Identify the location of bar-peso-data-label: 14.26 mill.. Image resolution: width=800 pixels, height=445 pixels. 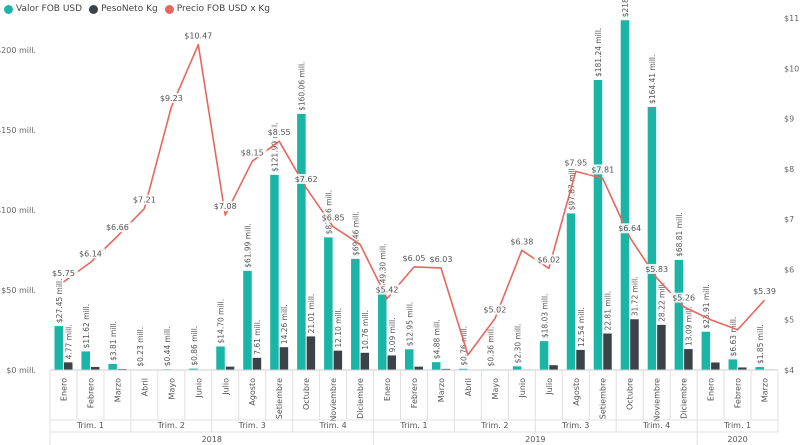
(284, 324).